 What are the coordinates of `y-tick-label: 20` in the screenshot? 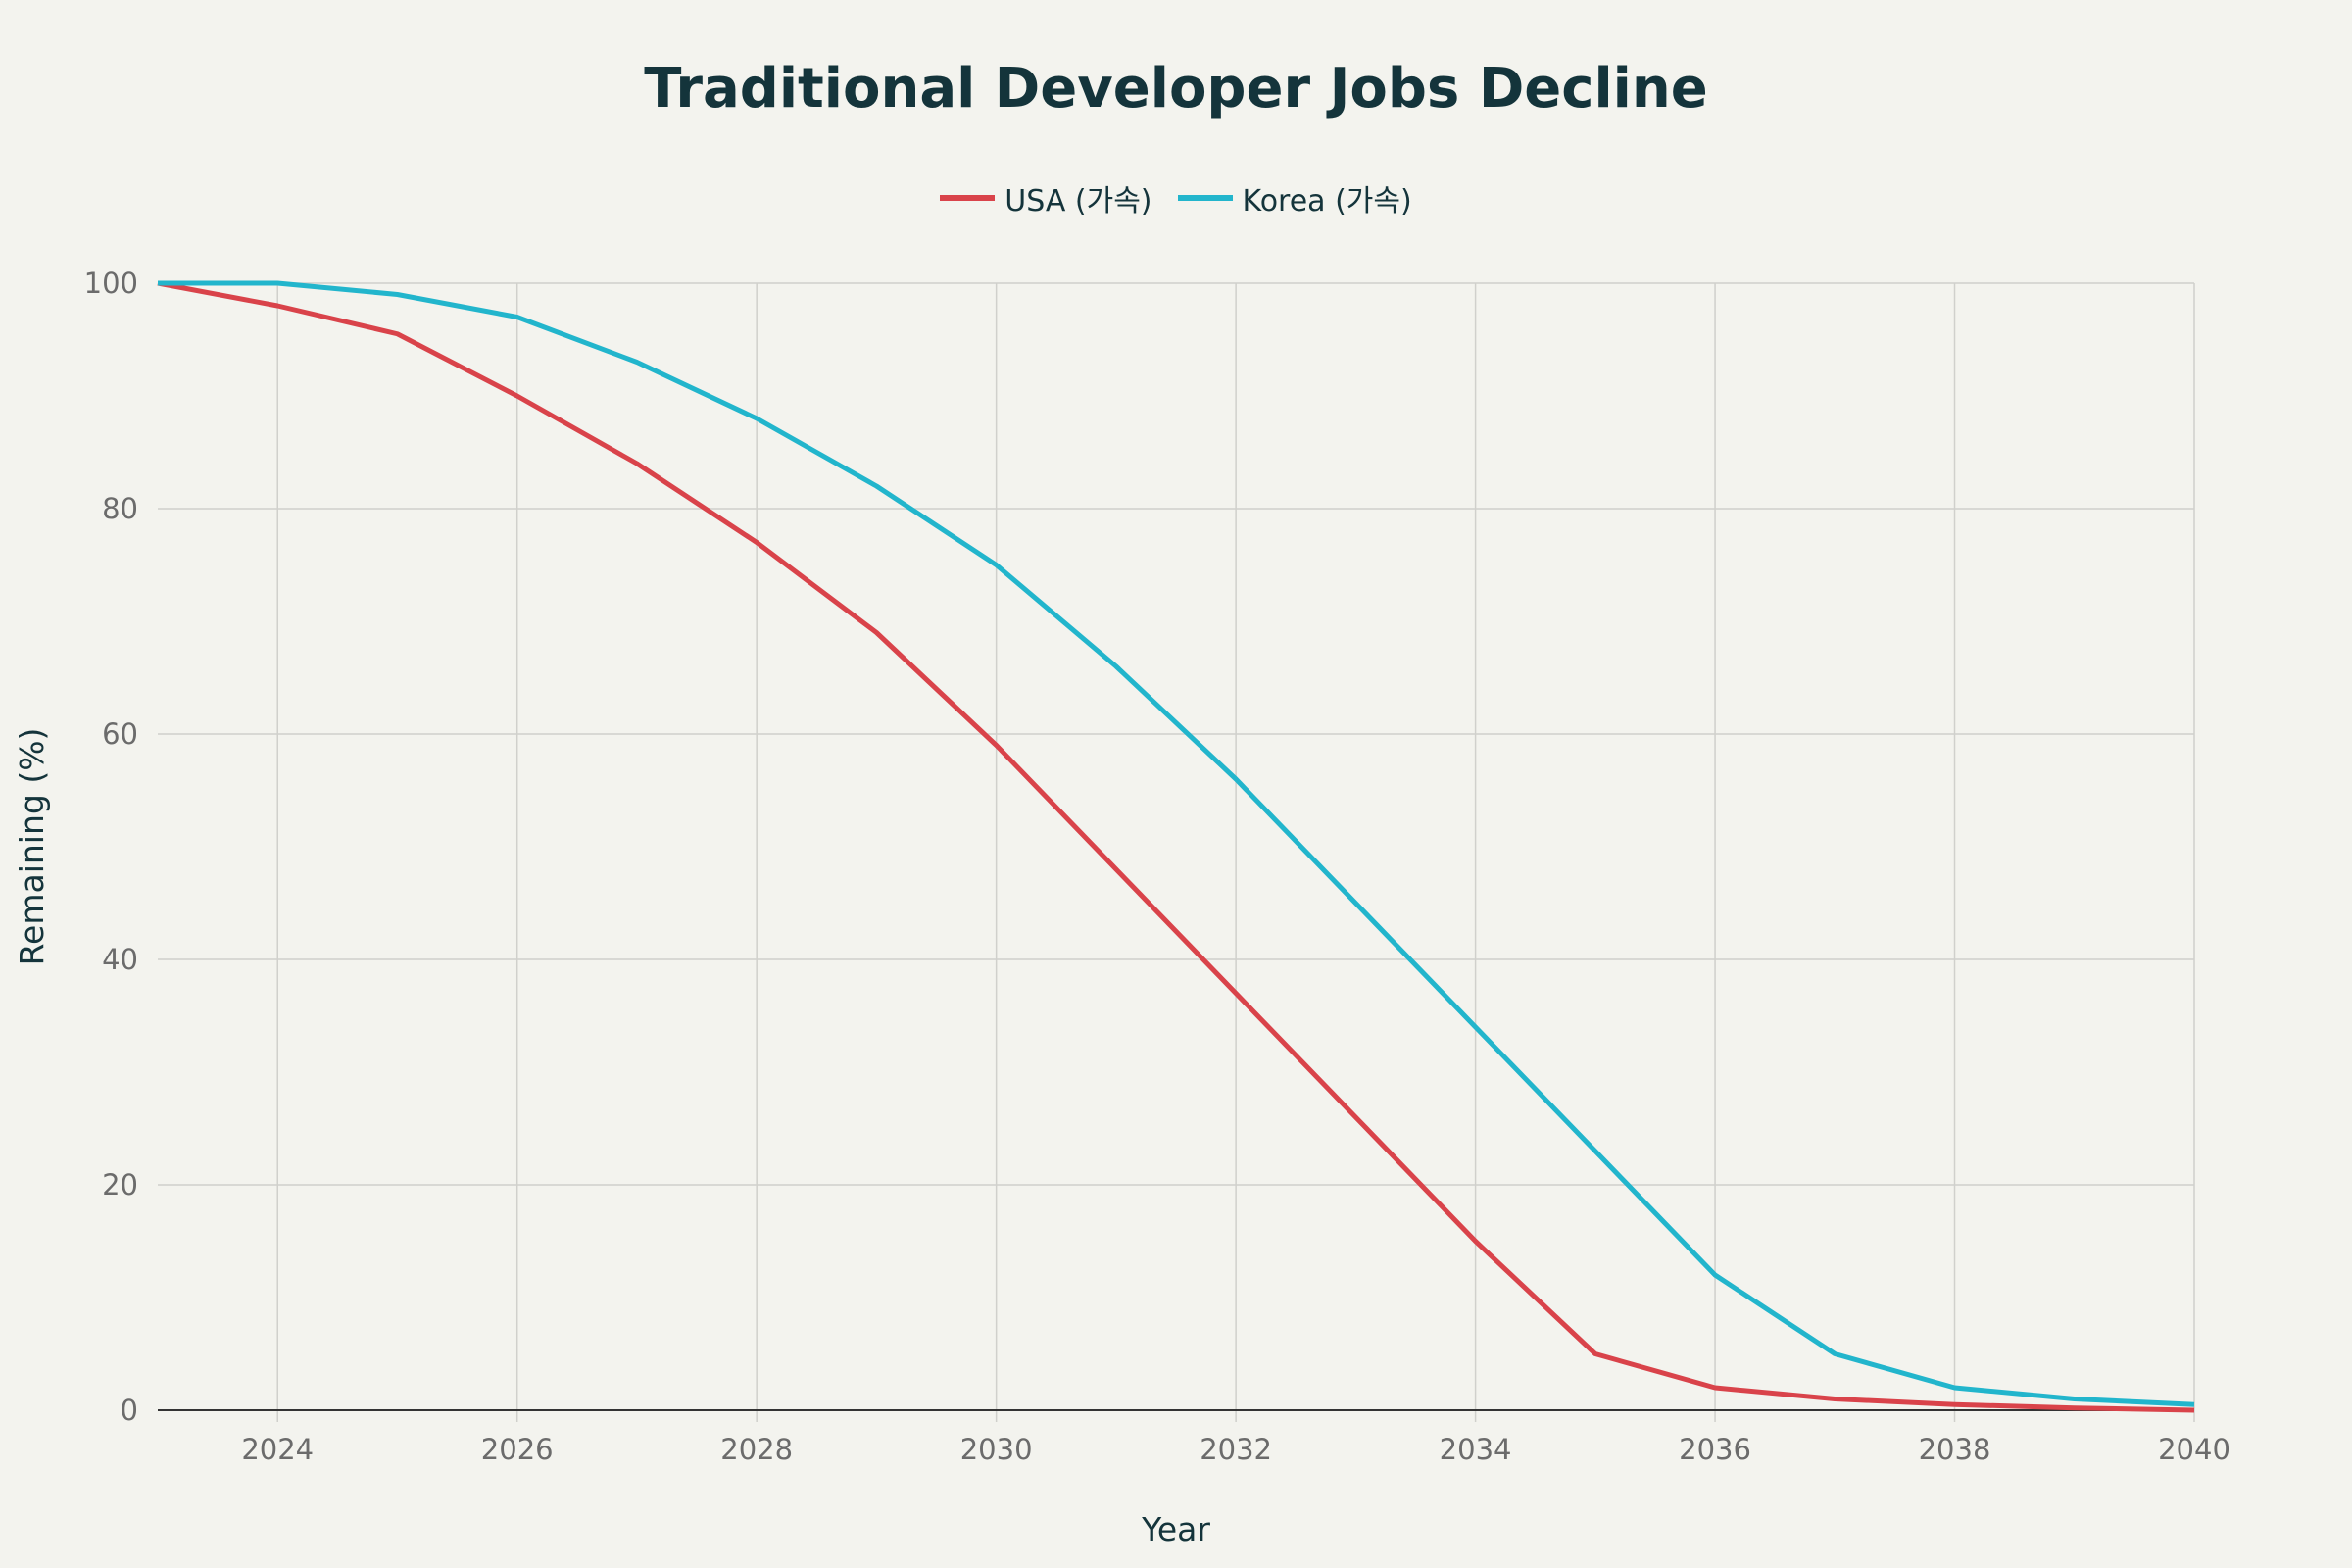 It's located at (120, 1184).